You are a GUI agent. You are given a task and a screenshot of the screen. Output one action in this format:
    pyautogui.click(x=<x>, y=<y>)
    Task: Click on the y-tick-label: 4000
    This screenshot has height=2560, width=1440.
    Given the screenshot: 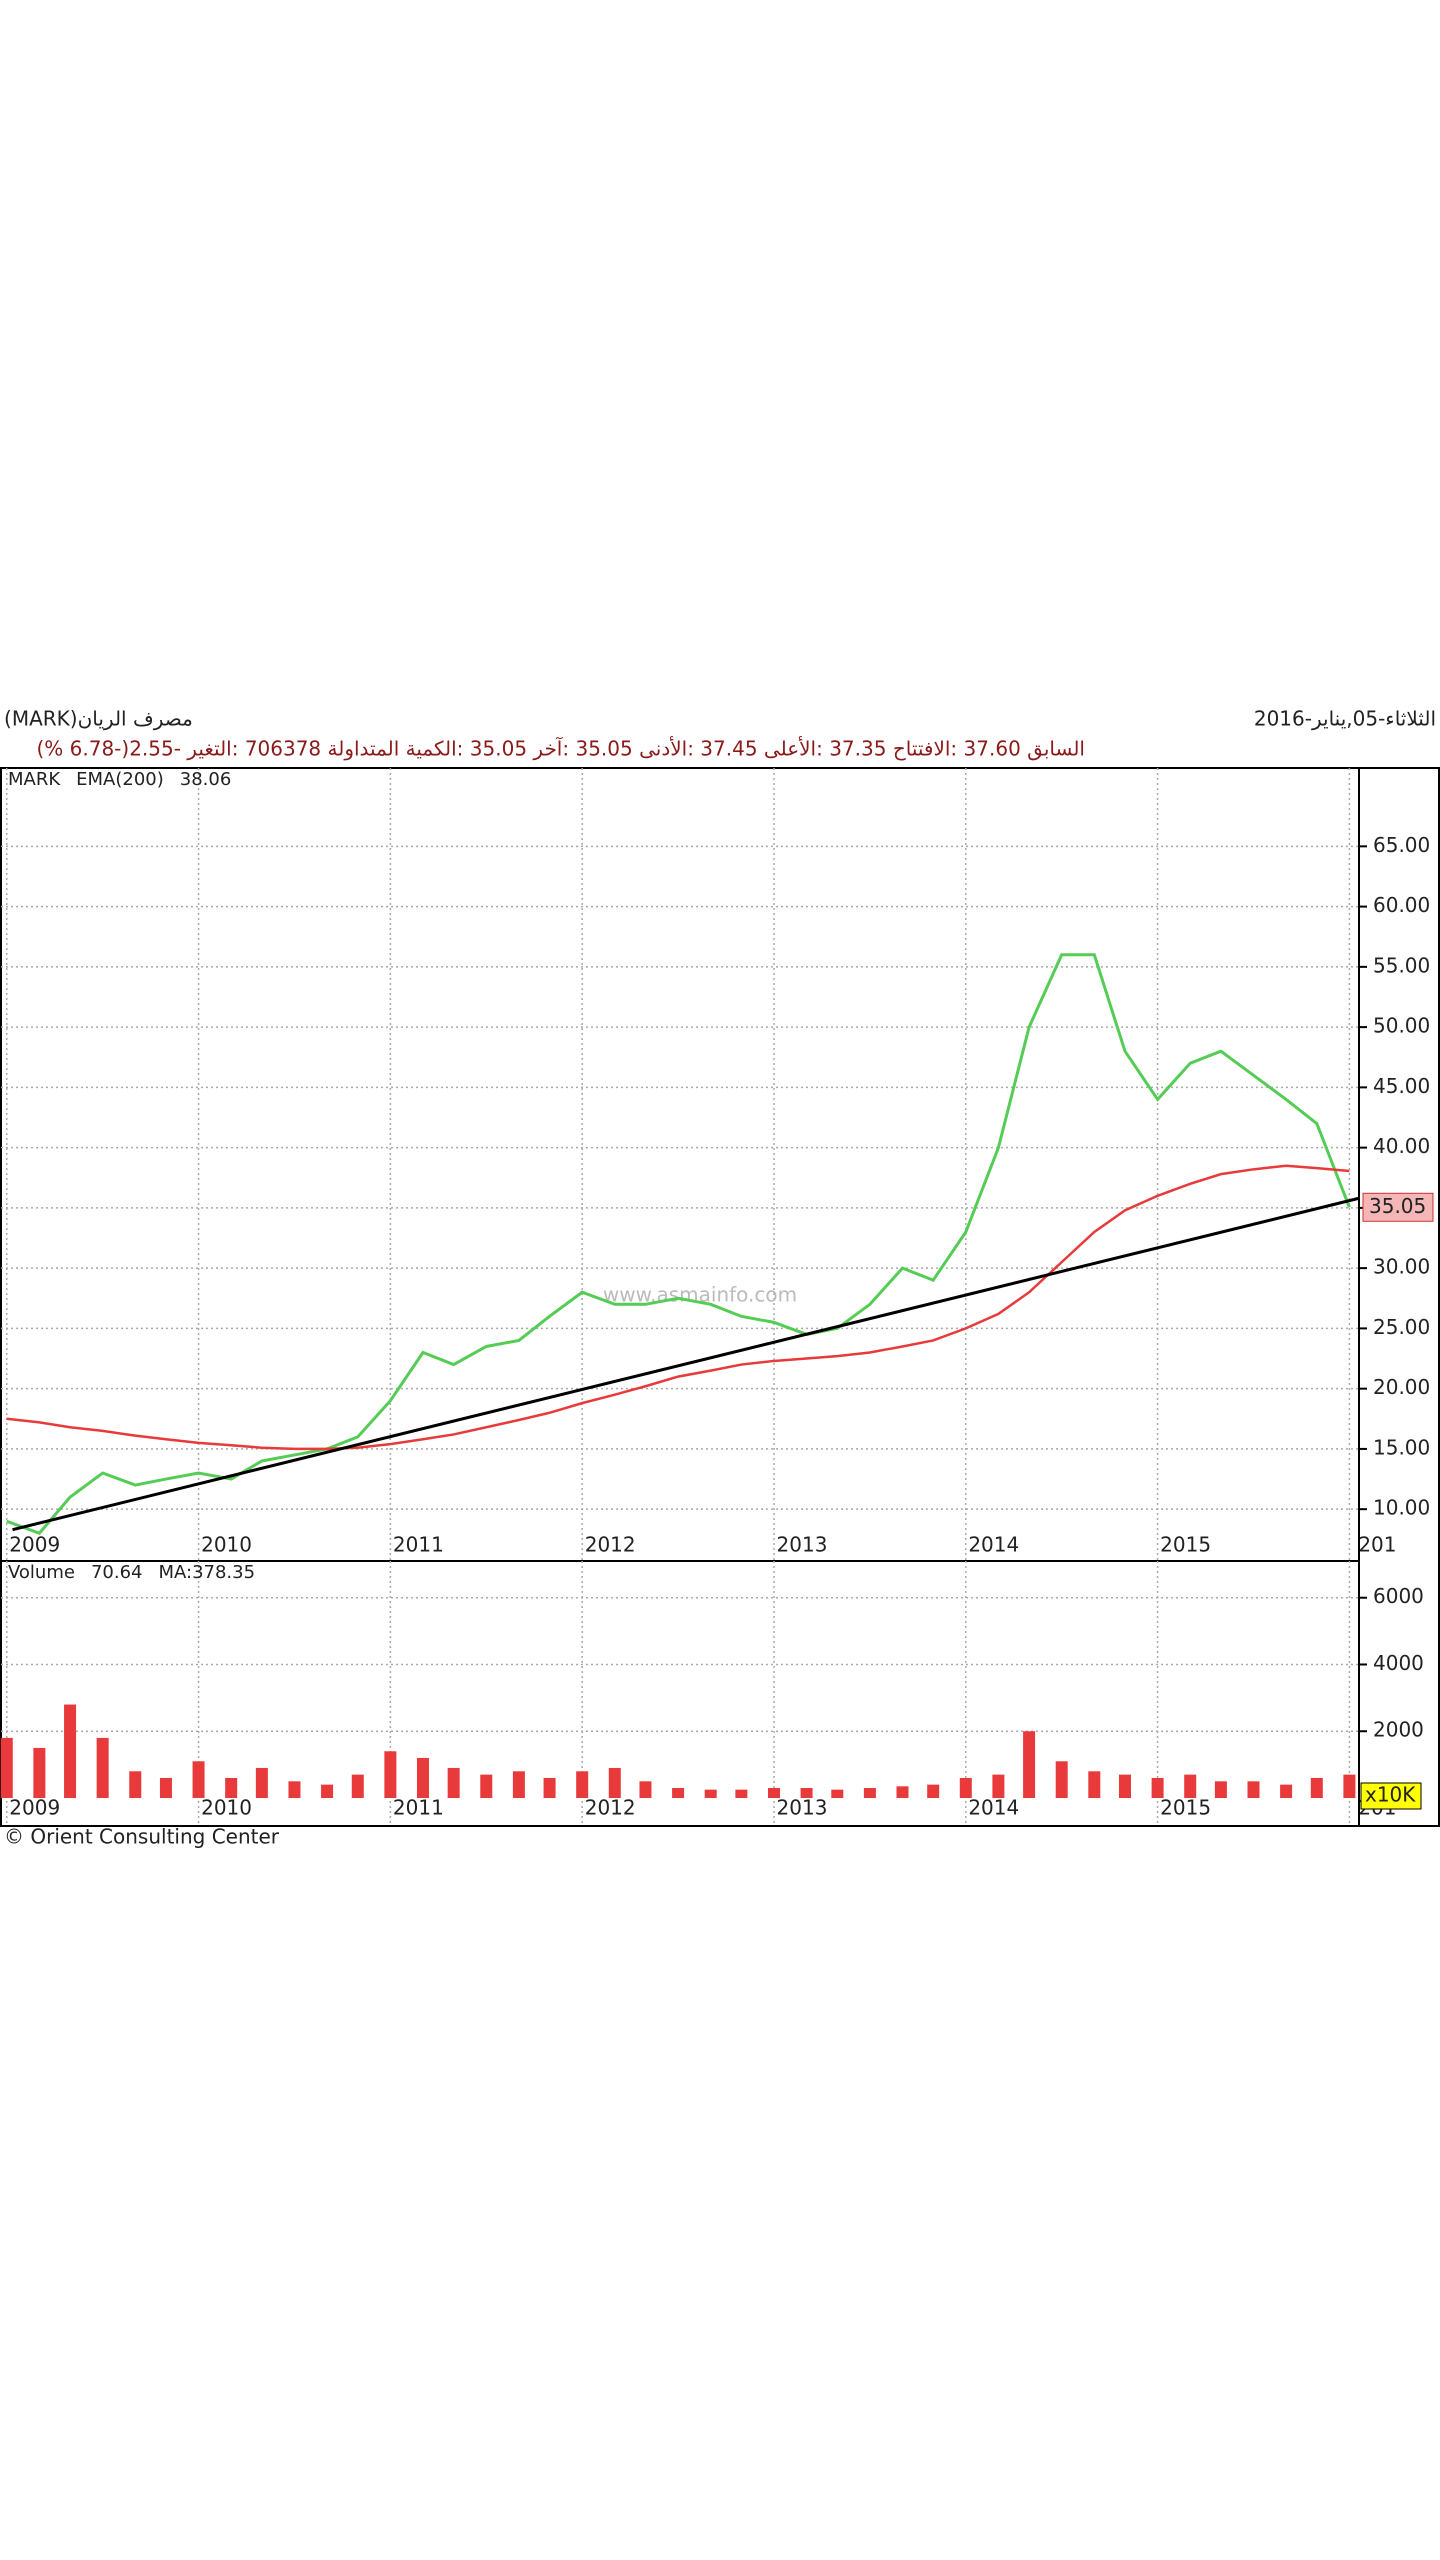 What is the action you would take?
    pyautogui.click(x=1398, y=1663)
    